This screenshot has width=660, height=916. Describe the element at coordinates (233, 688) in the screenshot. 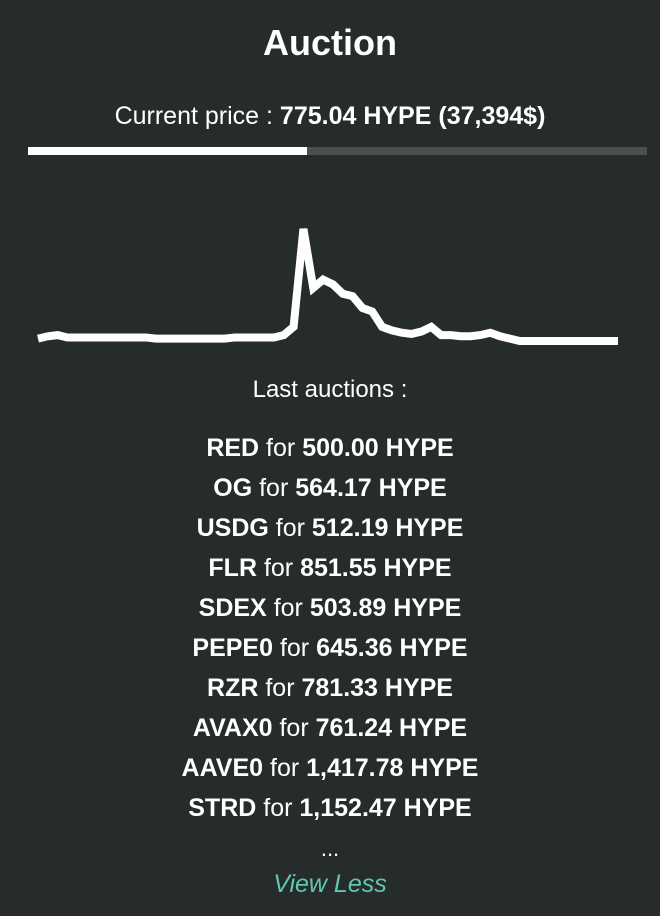

I see `auction-token: RZR` at that location.